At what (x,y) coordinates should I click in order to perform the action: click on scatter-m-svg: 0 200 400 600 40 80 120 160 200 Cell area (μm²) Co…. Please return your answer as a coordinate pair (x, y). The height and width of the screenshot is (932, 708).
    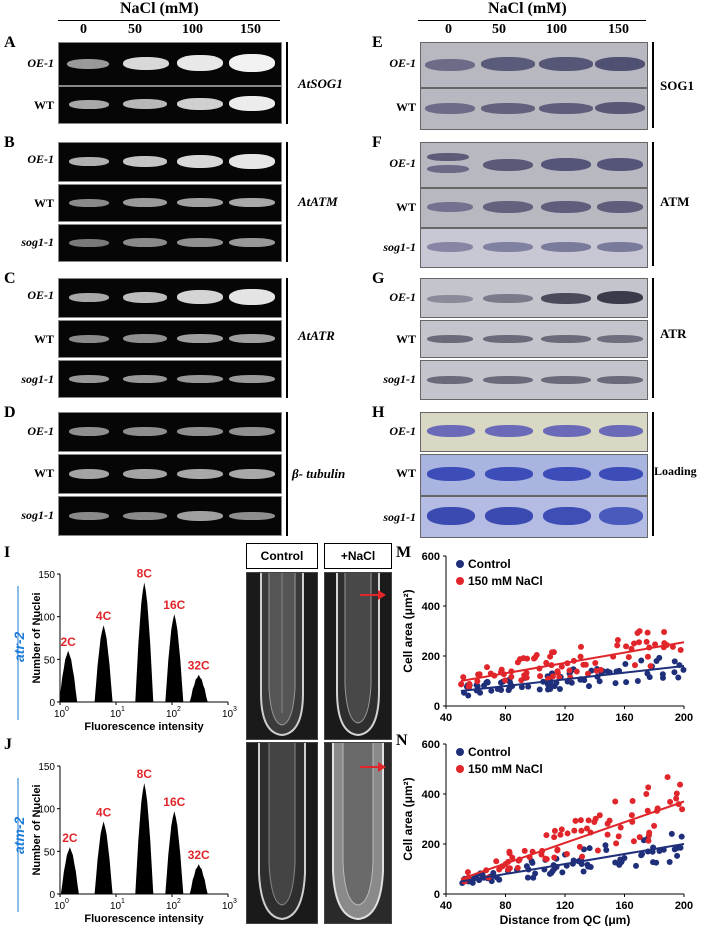
    Looking at the image, I should click on (547, 637).